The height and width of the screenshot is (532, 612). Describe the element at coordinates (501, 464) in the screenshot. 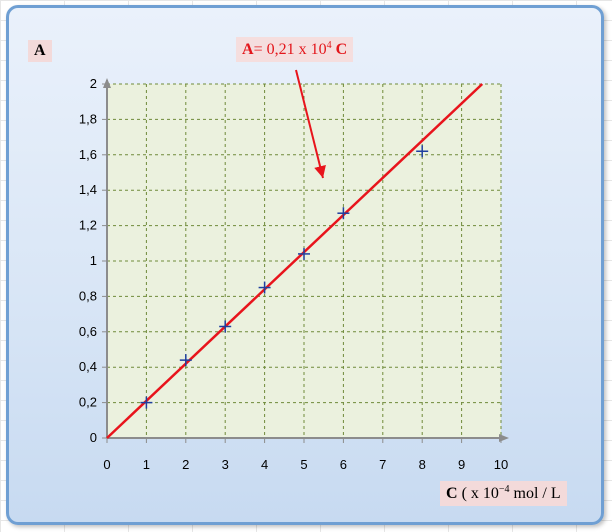

I see `x-tick-label: 10` at that location.